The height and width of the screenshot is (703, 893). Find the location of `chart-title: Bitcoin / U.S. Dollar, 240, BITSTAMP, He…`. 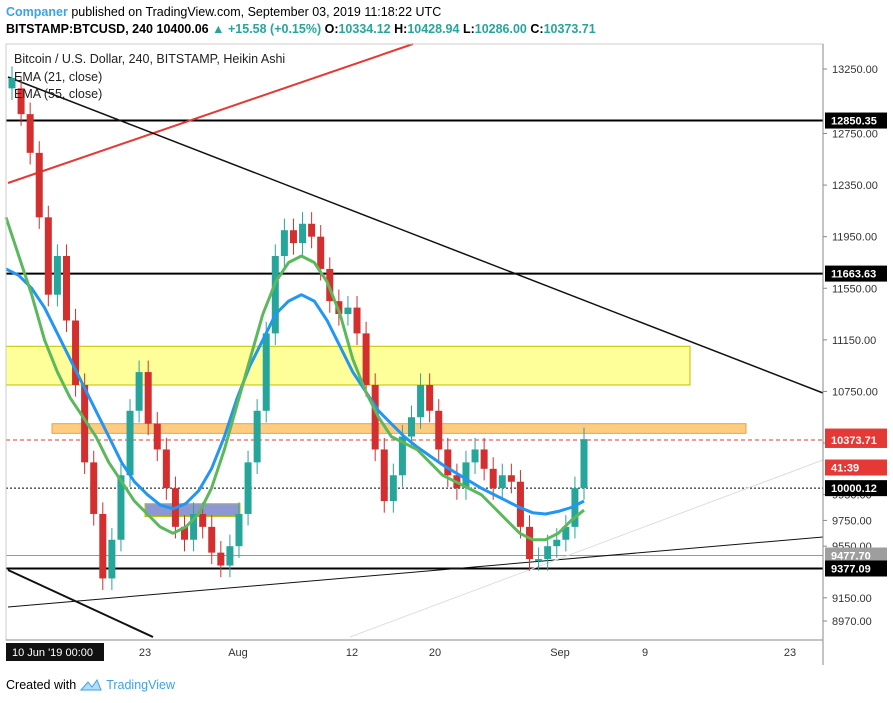

chart-title: Bitcoin / U.S. Dollar, 240, BITSTAMP, He… is located at coordinates (150, 59).